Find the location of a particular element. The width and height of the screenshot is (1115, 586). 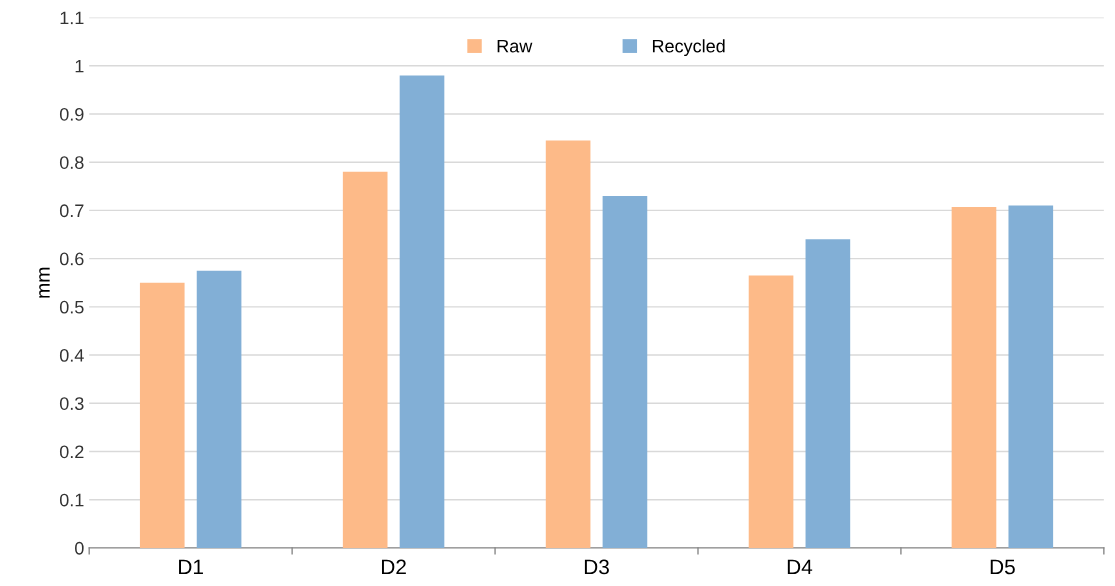

y-tick-label: 0.4 is located at coordinates (71, 355).